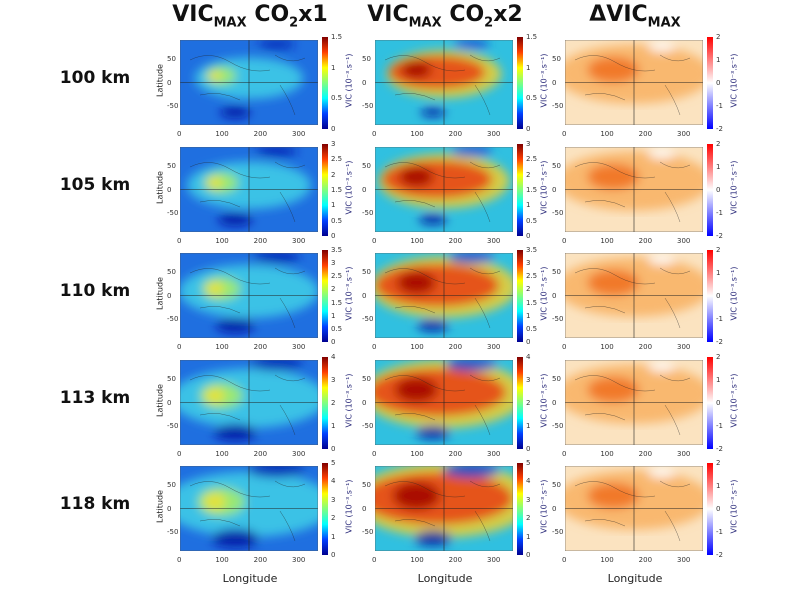 The width and height of the screenshot is (800, 589). Describe the element at coordinates (532, 276) in the screenshot. I see `colorbar-tick-label: 2.5` at that location.